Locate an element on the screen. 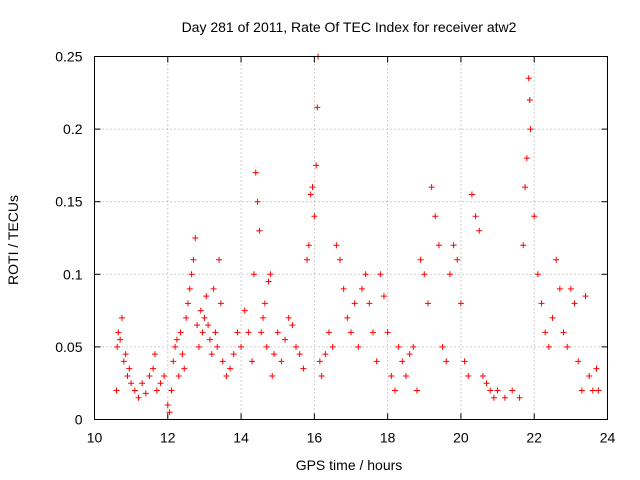 This screenshot has height=480, width=640. y-tick-label: 0.2 is located at coordinates (73, 129).